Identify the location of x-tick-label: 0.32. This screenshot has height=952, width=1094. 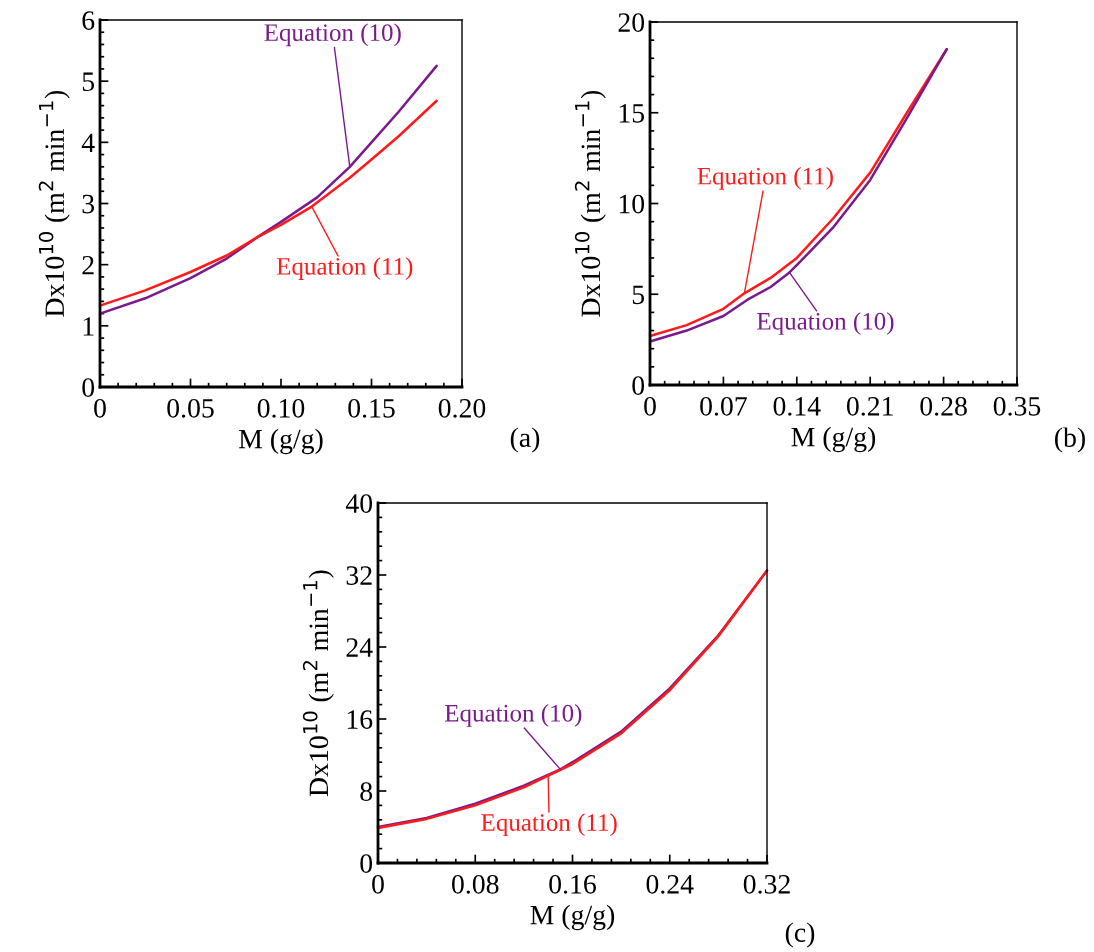
(766, 884).